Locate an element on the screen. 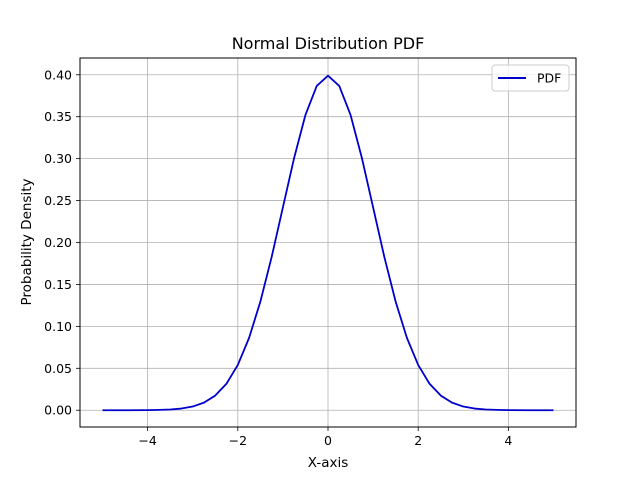 The image size is (640, 480). y-tick-label: 0.15 is located at coordinates (58, 284).